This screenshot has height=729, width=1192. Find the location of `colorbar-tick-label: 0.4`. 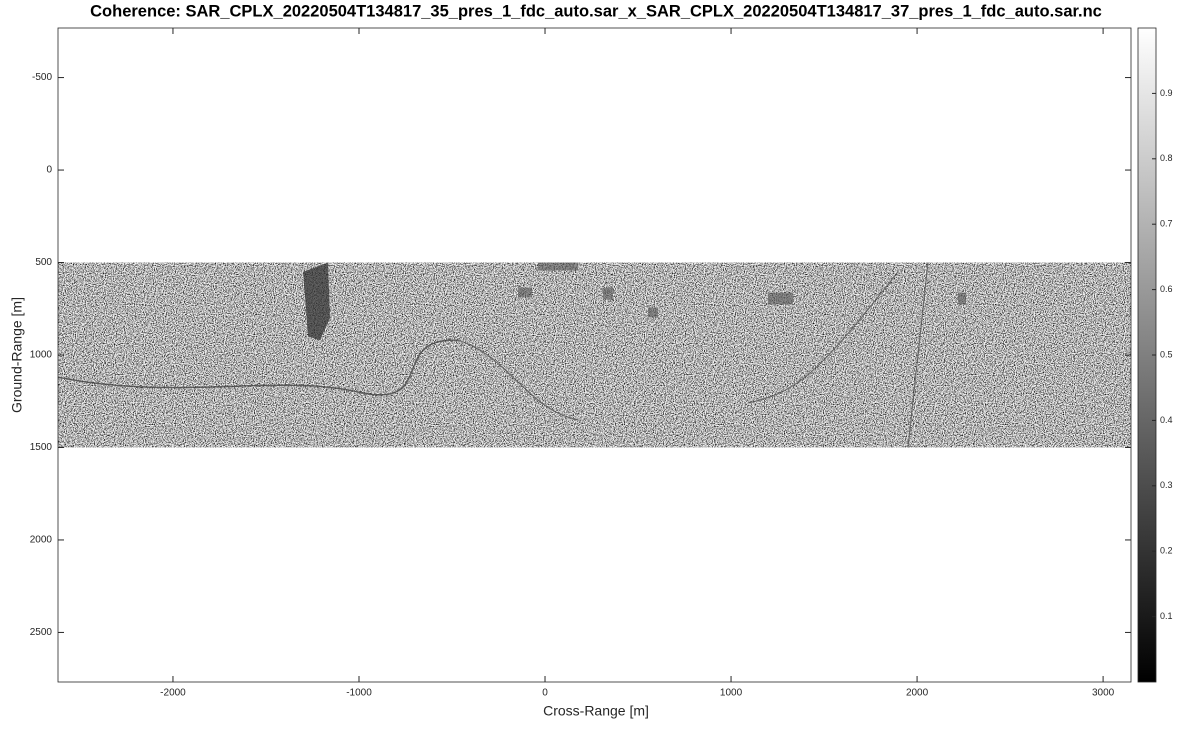

colorbar-tick-label: 0.4 is located at coordinates (1166, 420).